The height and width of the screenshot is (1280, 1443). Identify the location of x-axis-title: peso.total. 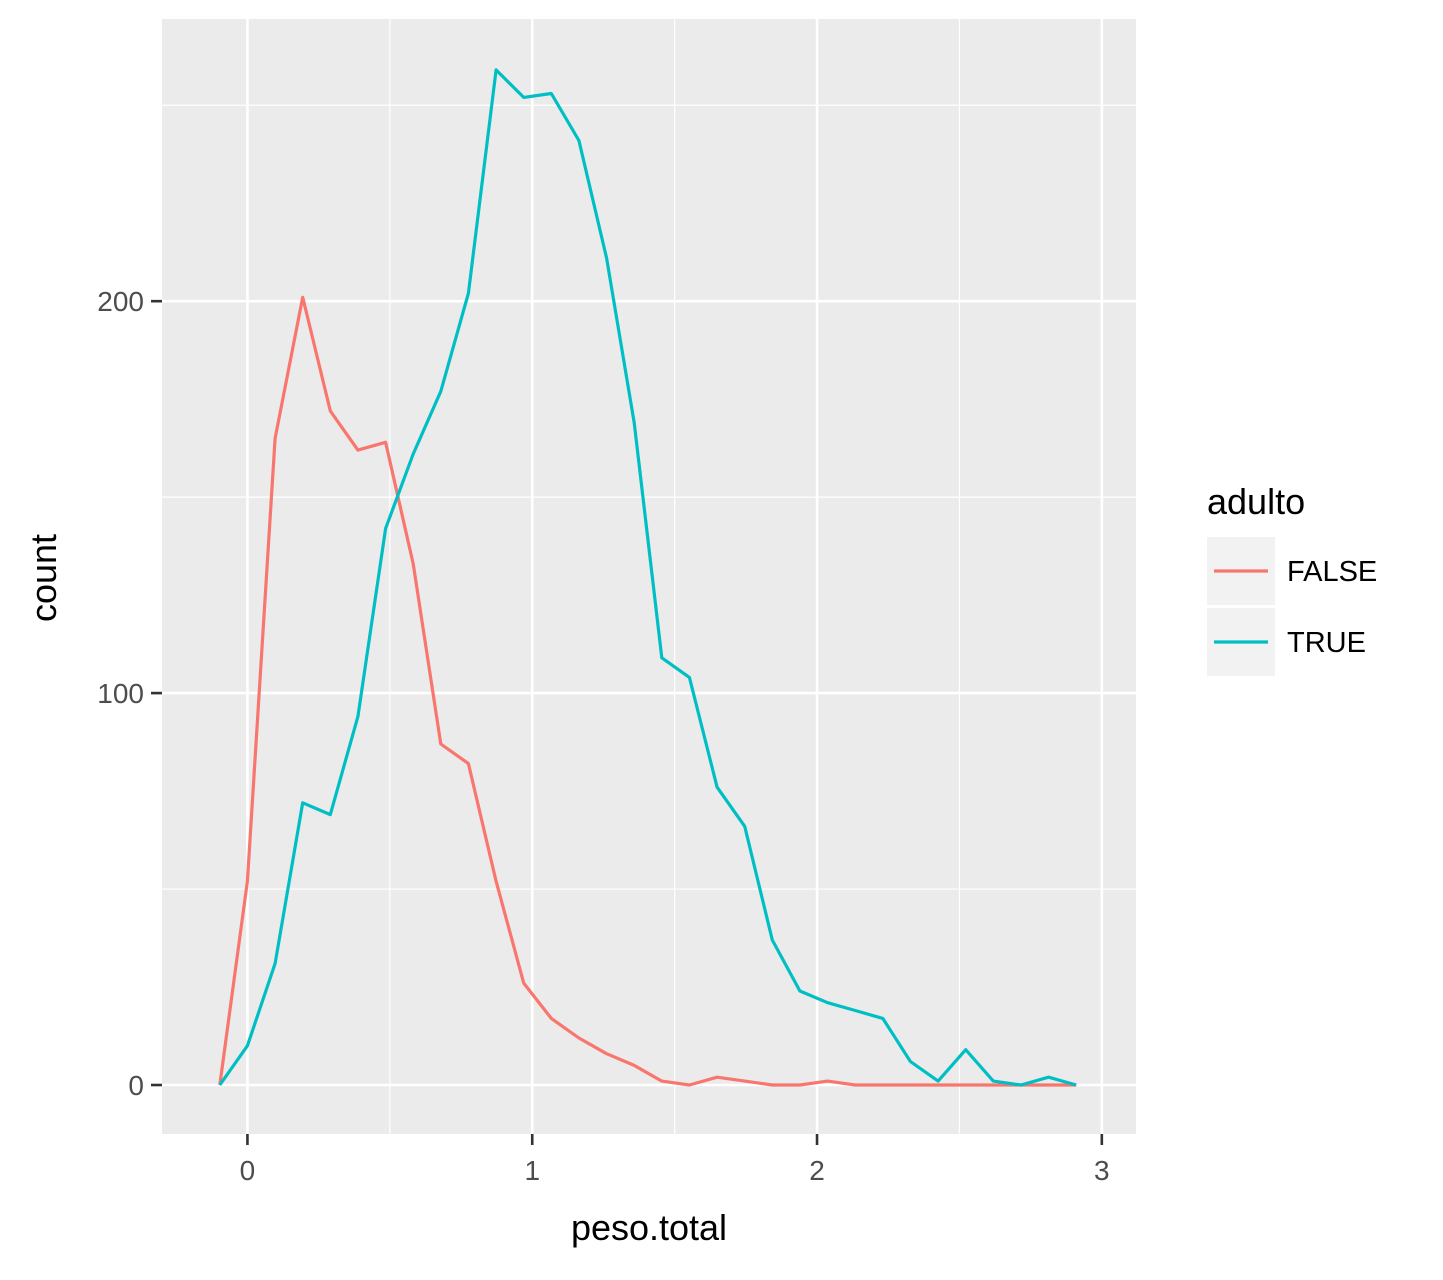
(649, 1227).